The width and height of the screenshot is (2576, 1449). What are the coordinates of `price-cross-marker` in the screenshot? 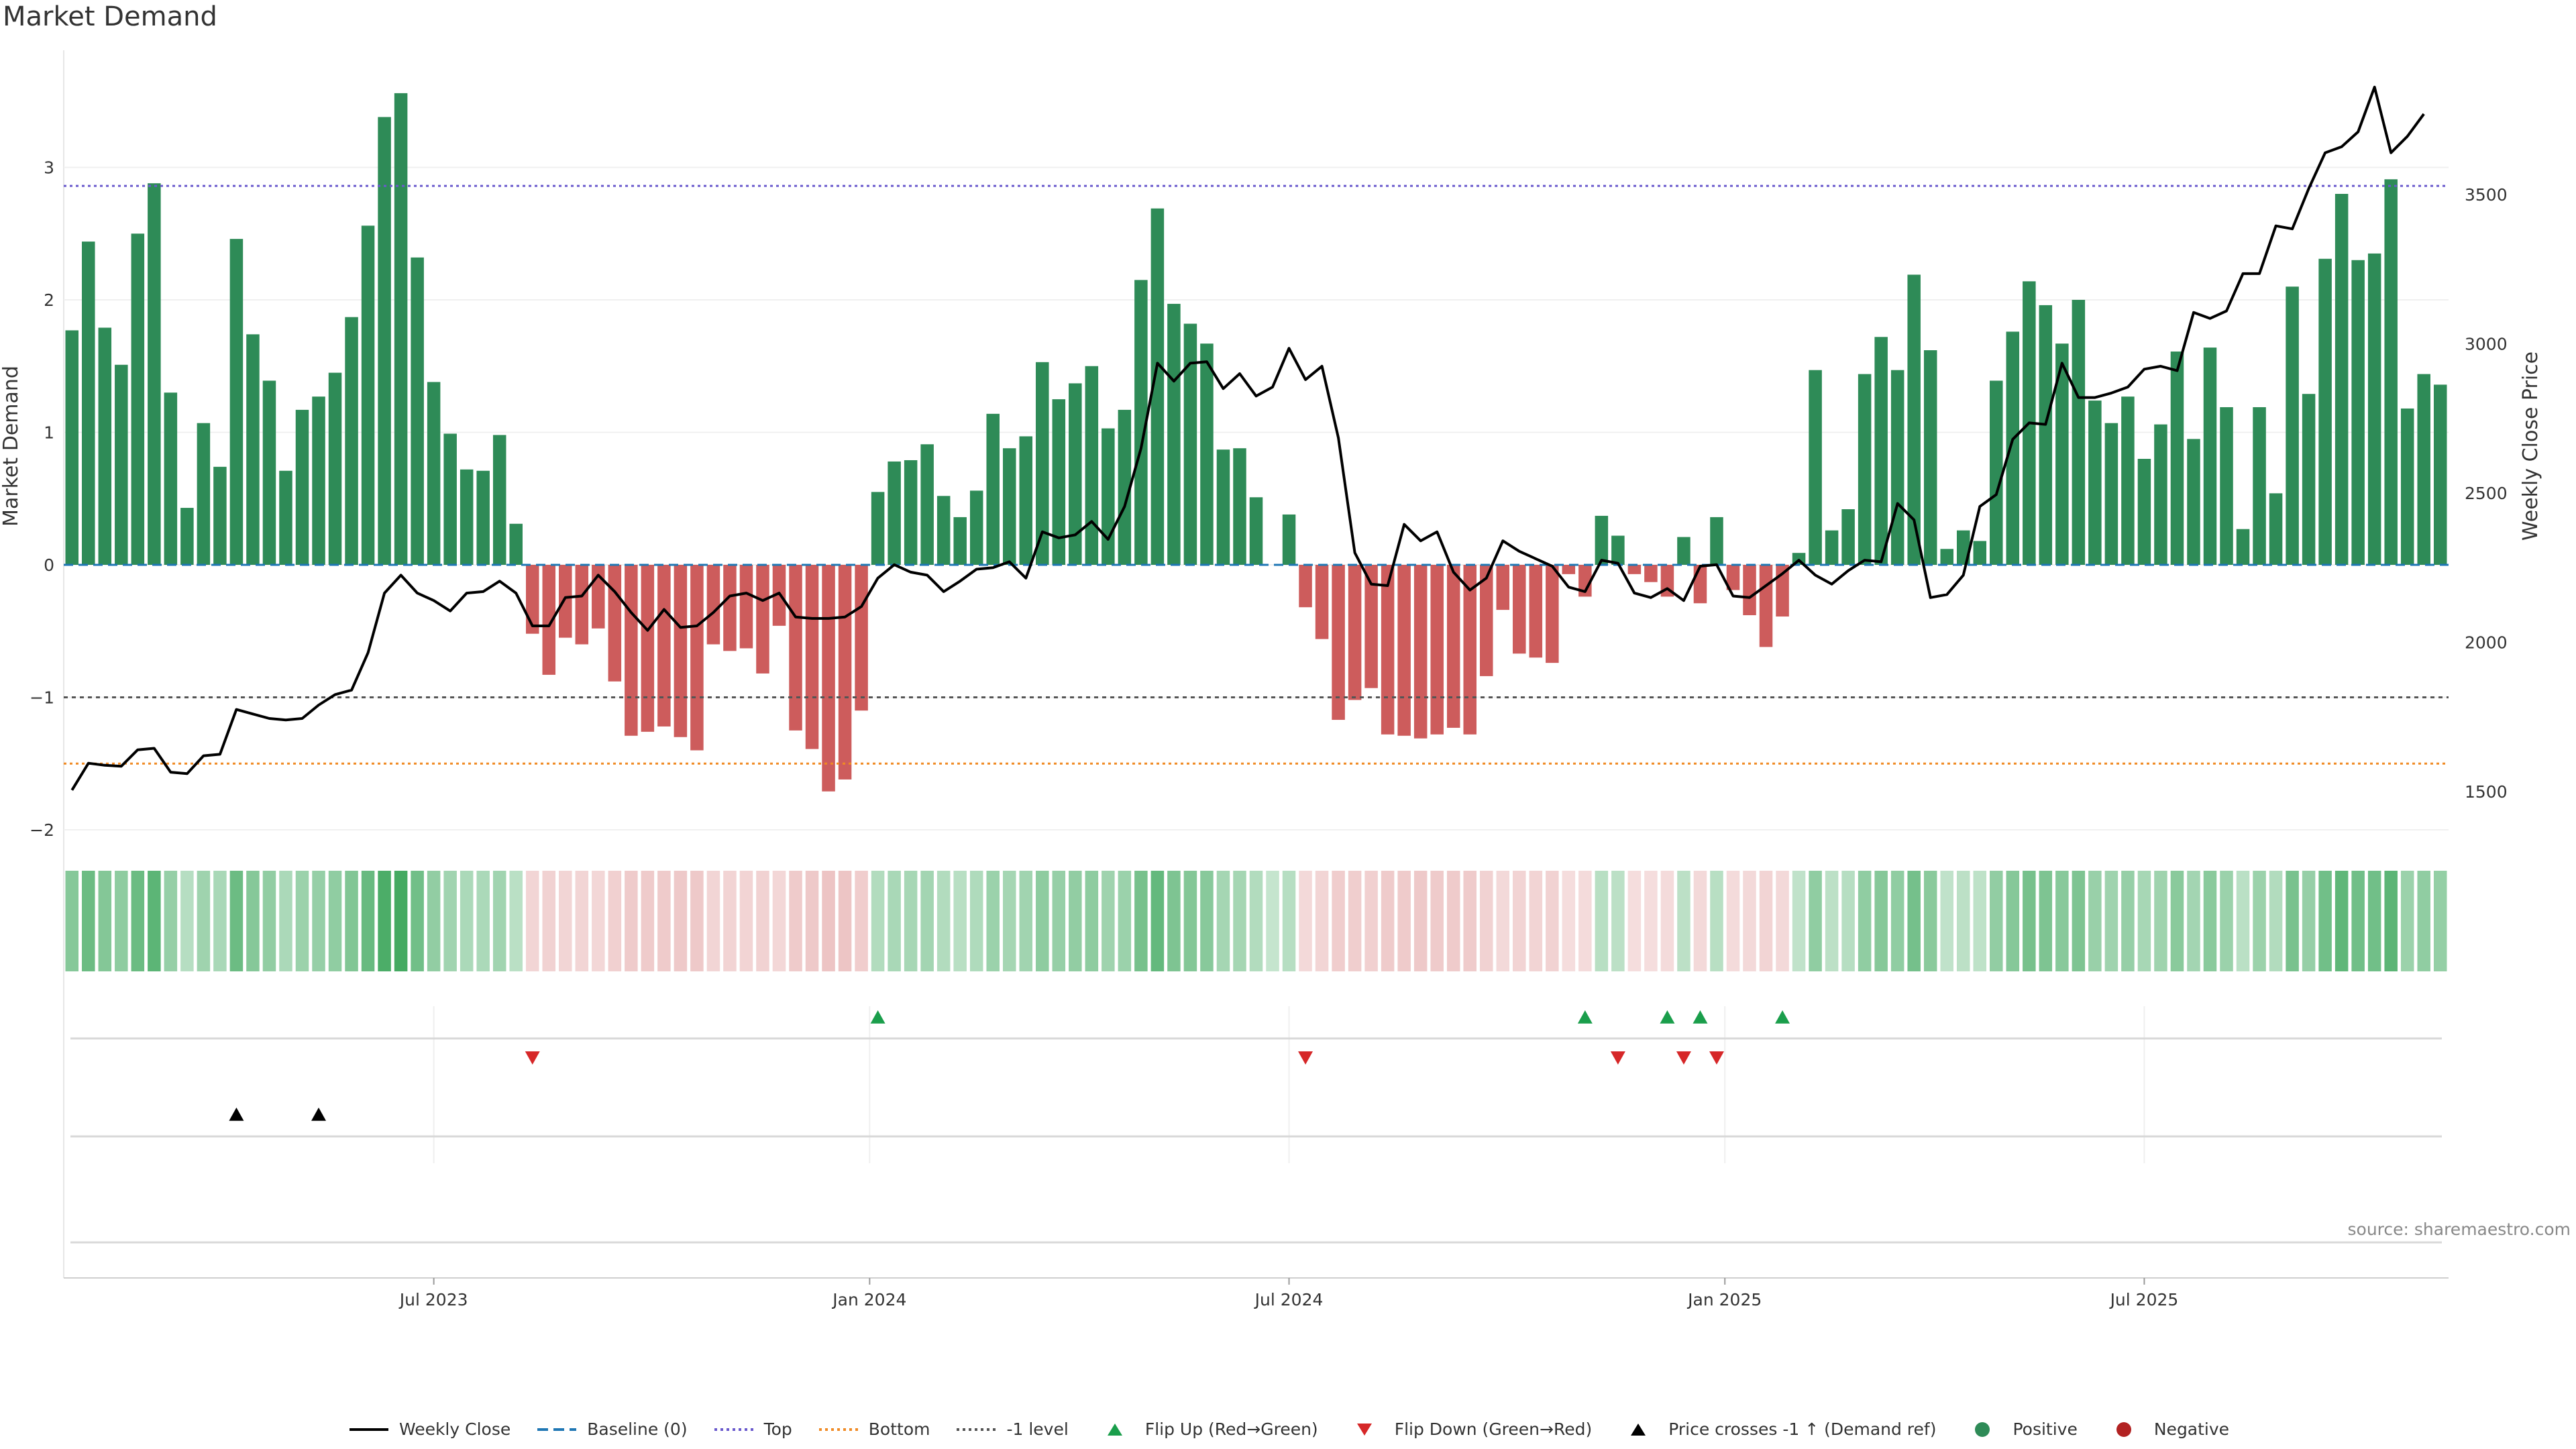 It's located at (319, 1114).